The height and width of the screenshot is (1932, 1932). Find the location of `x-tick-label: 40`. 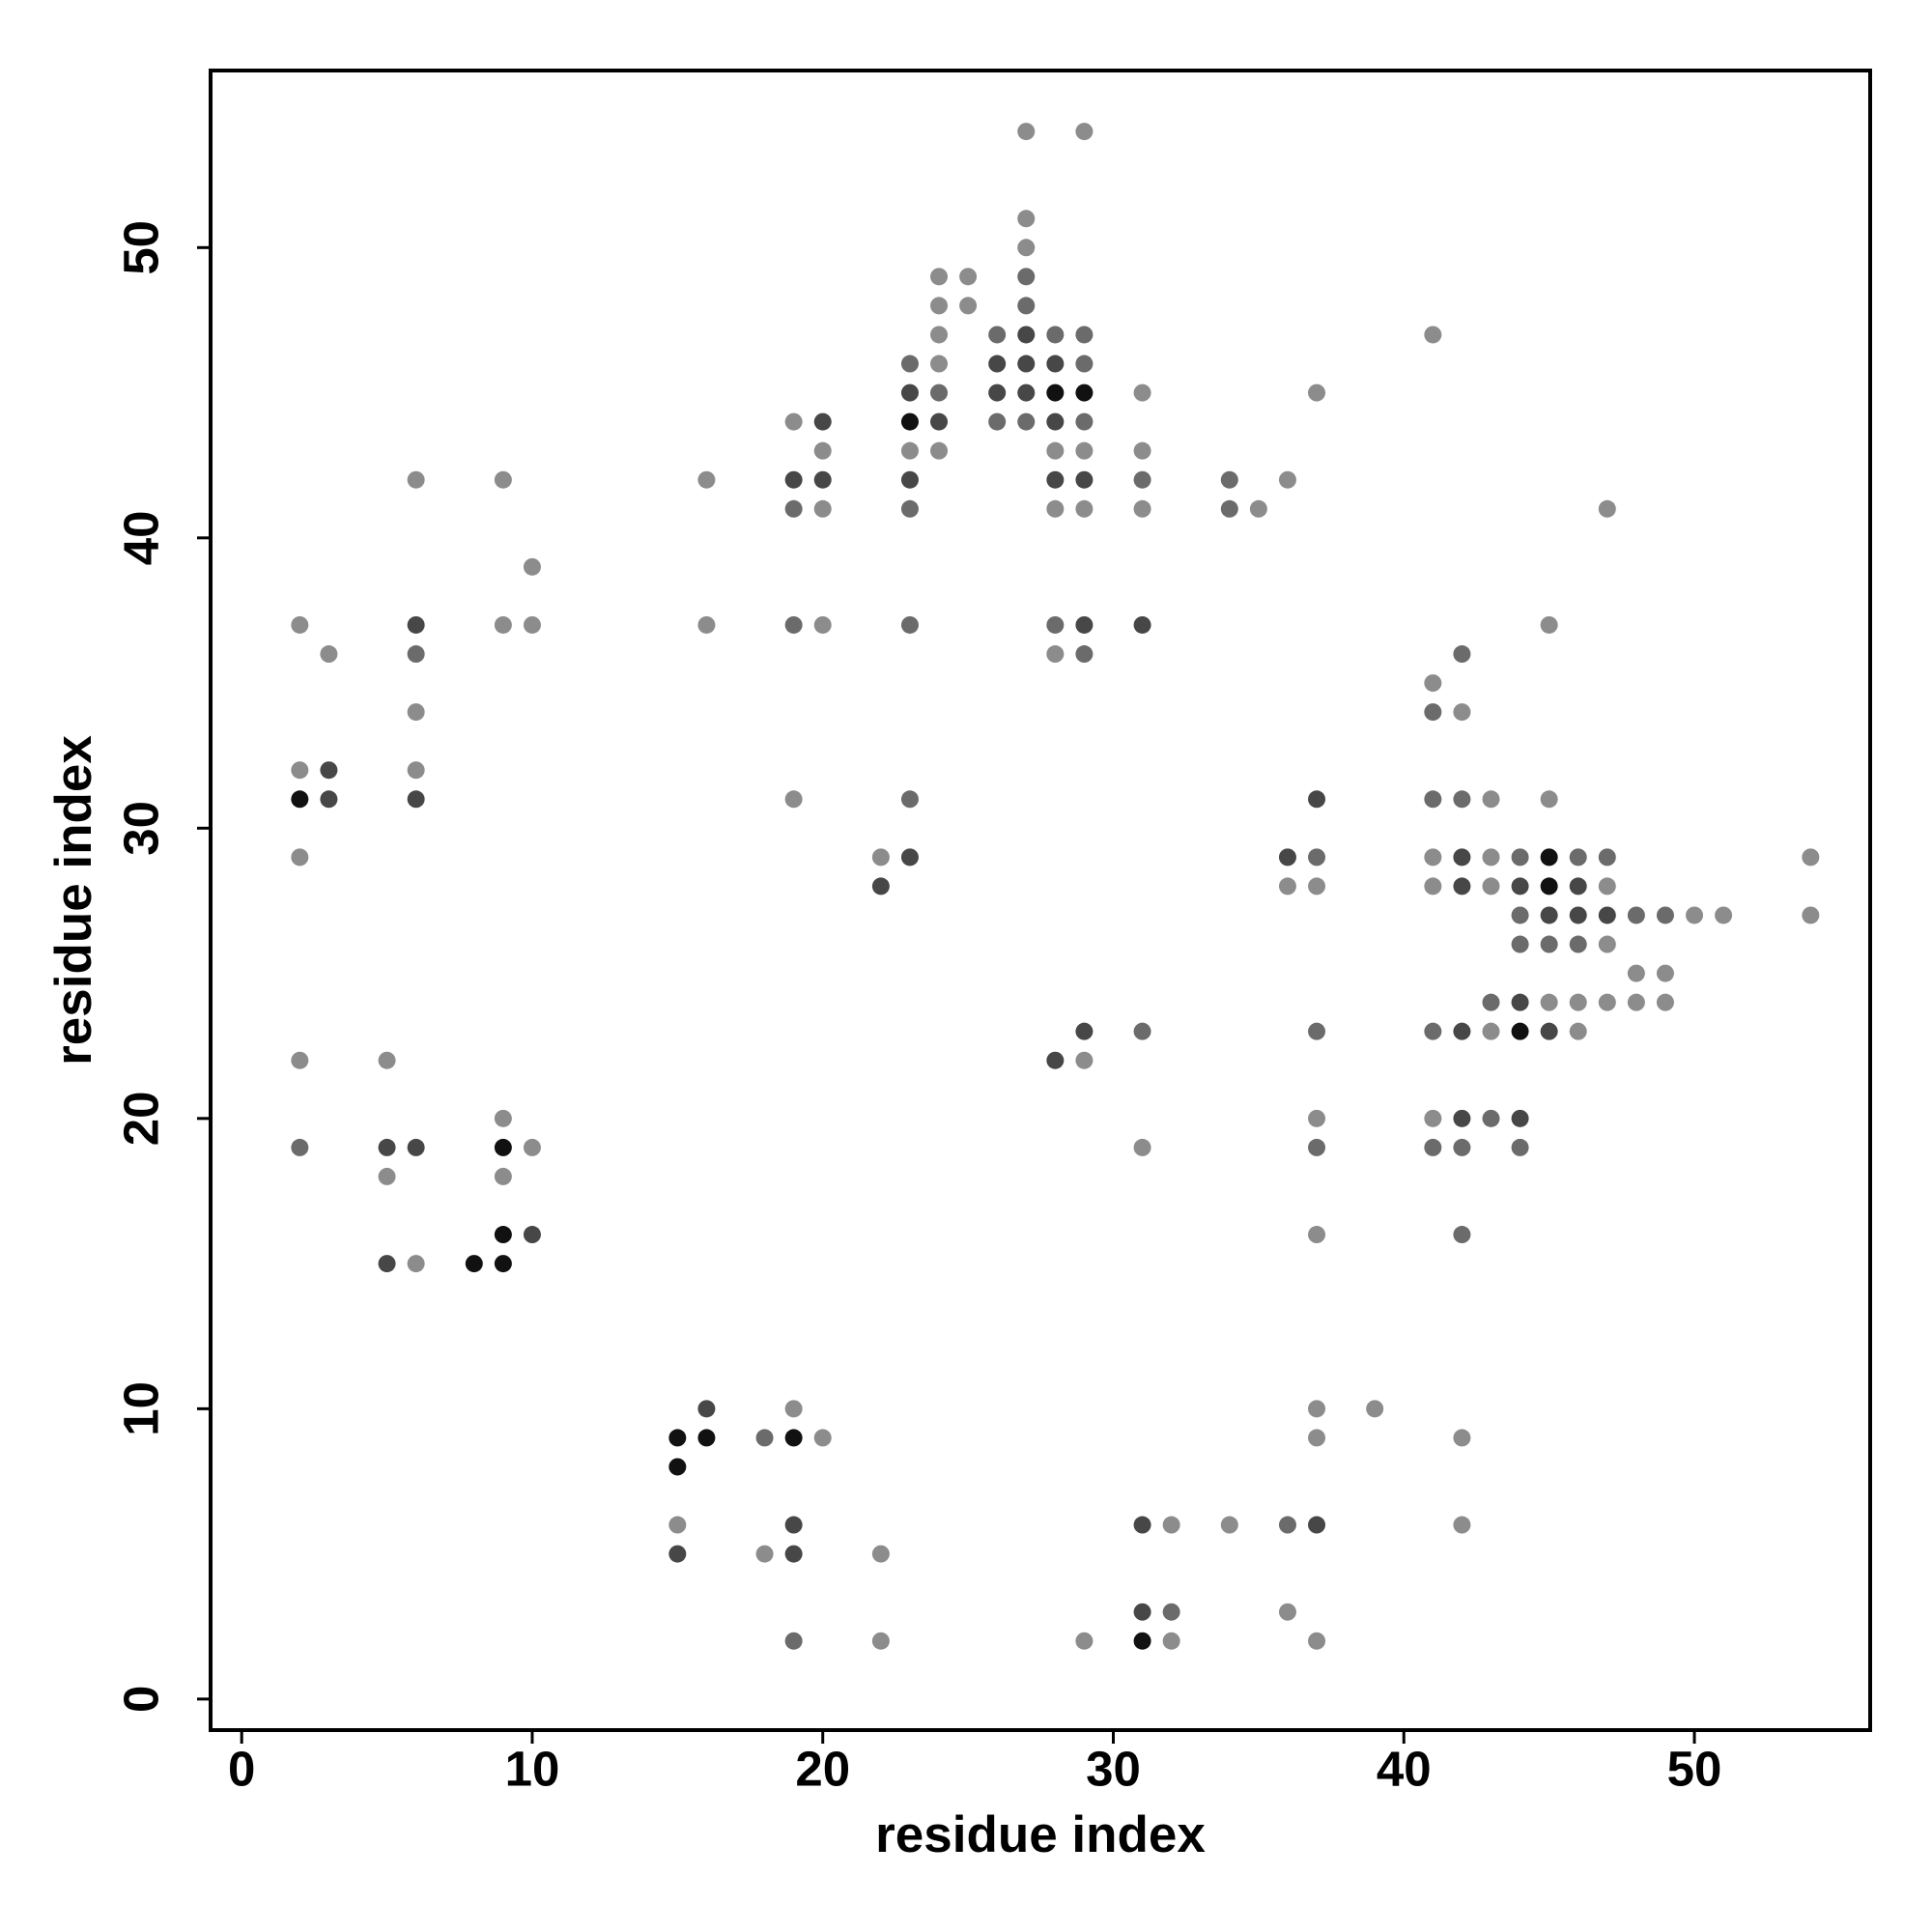

x-tick-label: 40 is located at coordinates (1404, 1768).